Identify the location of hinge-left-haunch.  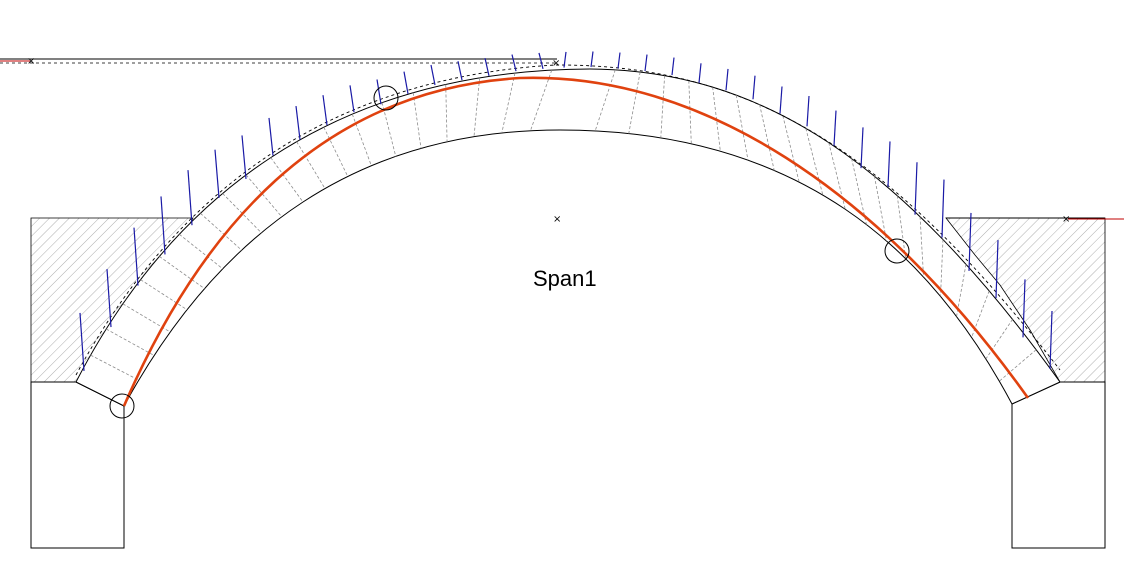
(386, 98).